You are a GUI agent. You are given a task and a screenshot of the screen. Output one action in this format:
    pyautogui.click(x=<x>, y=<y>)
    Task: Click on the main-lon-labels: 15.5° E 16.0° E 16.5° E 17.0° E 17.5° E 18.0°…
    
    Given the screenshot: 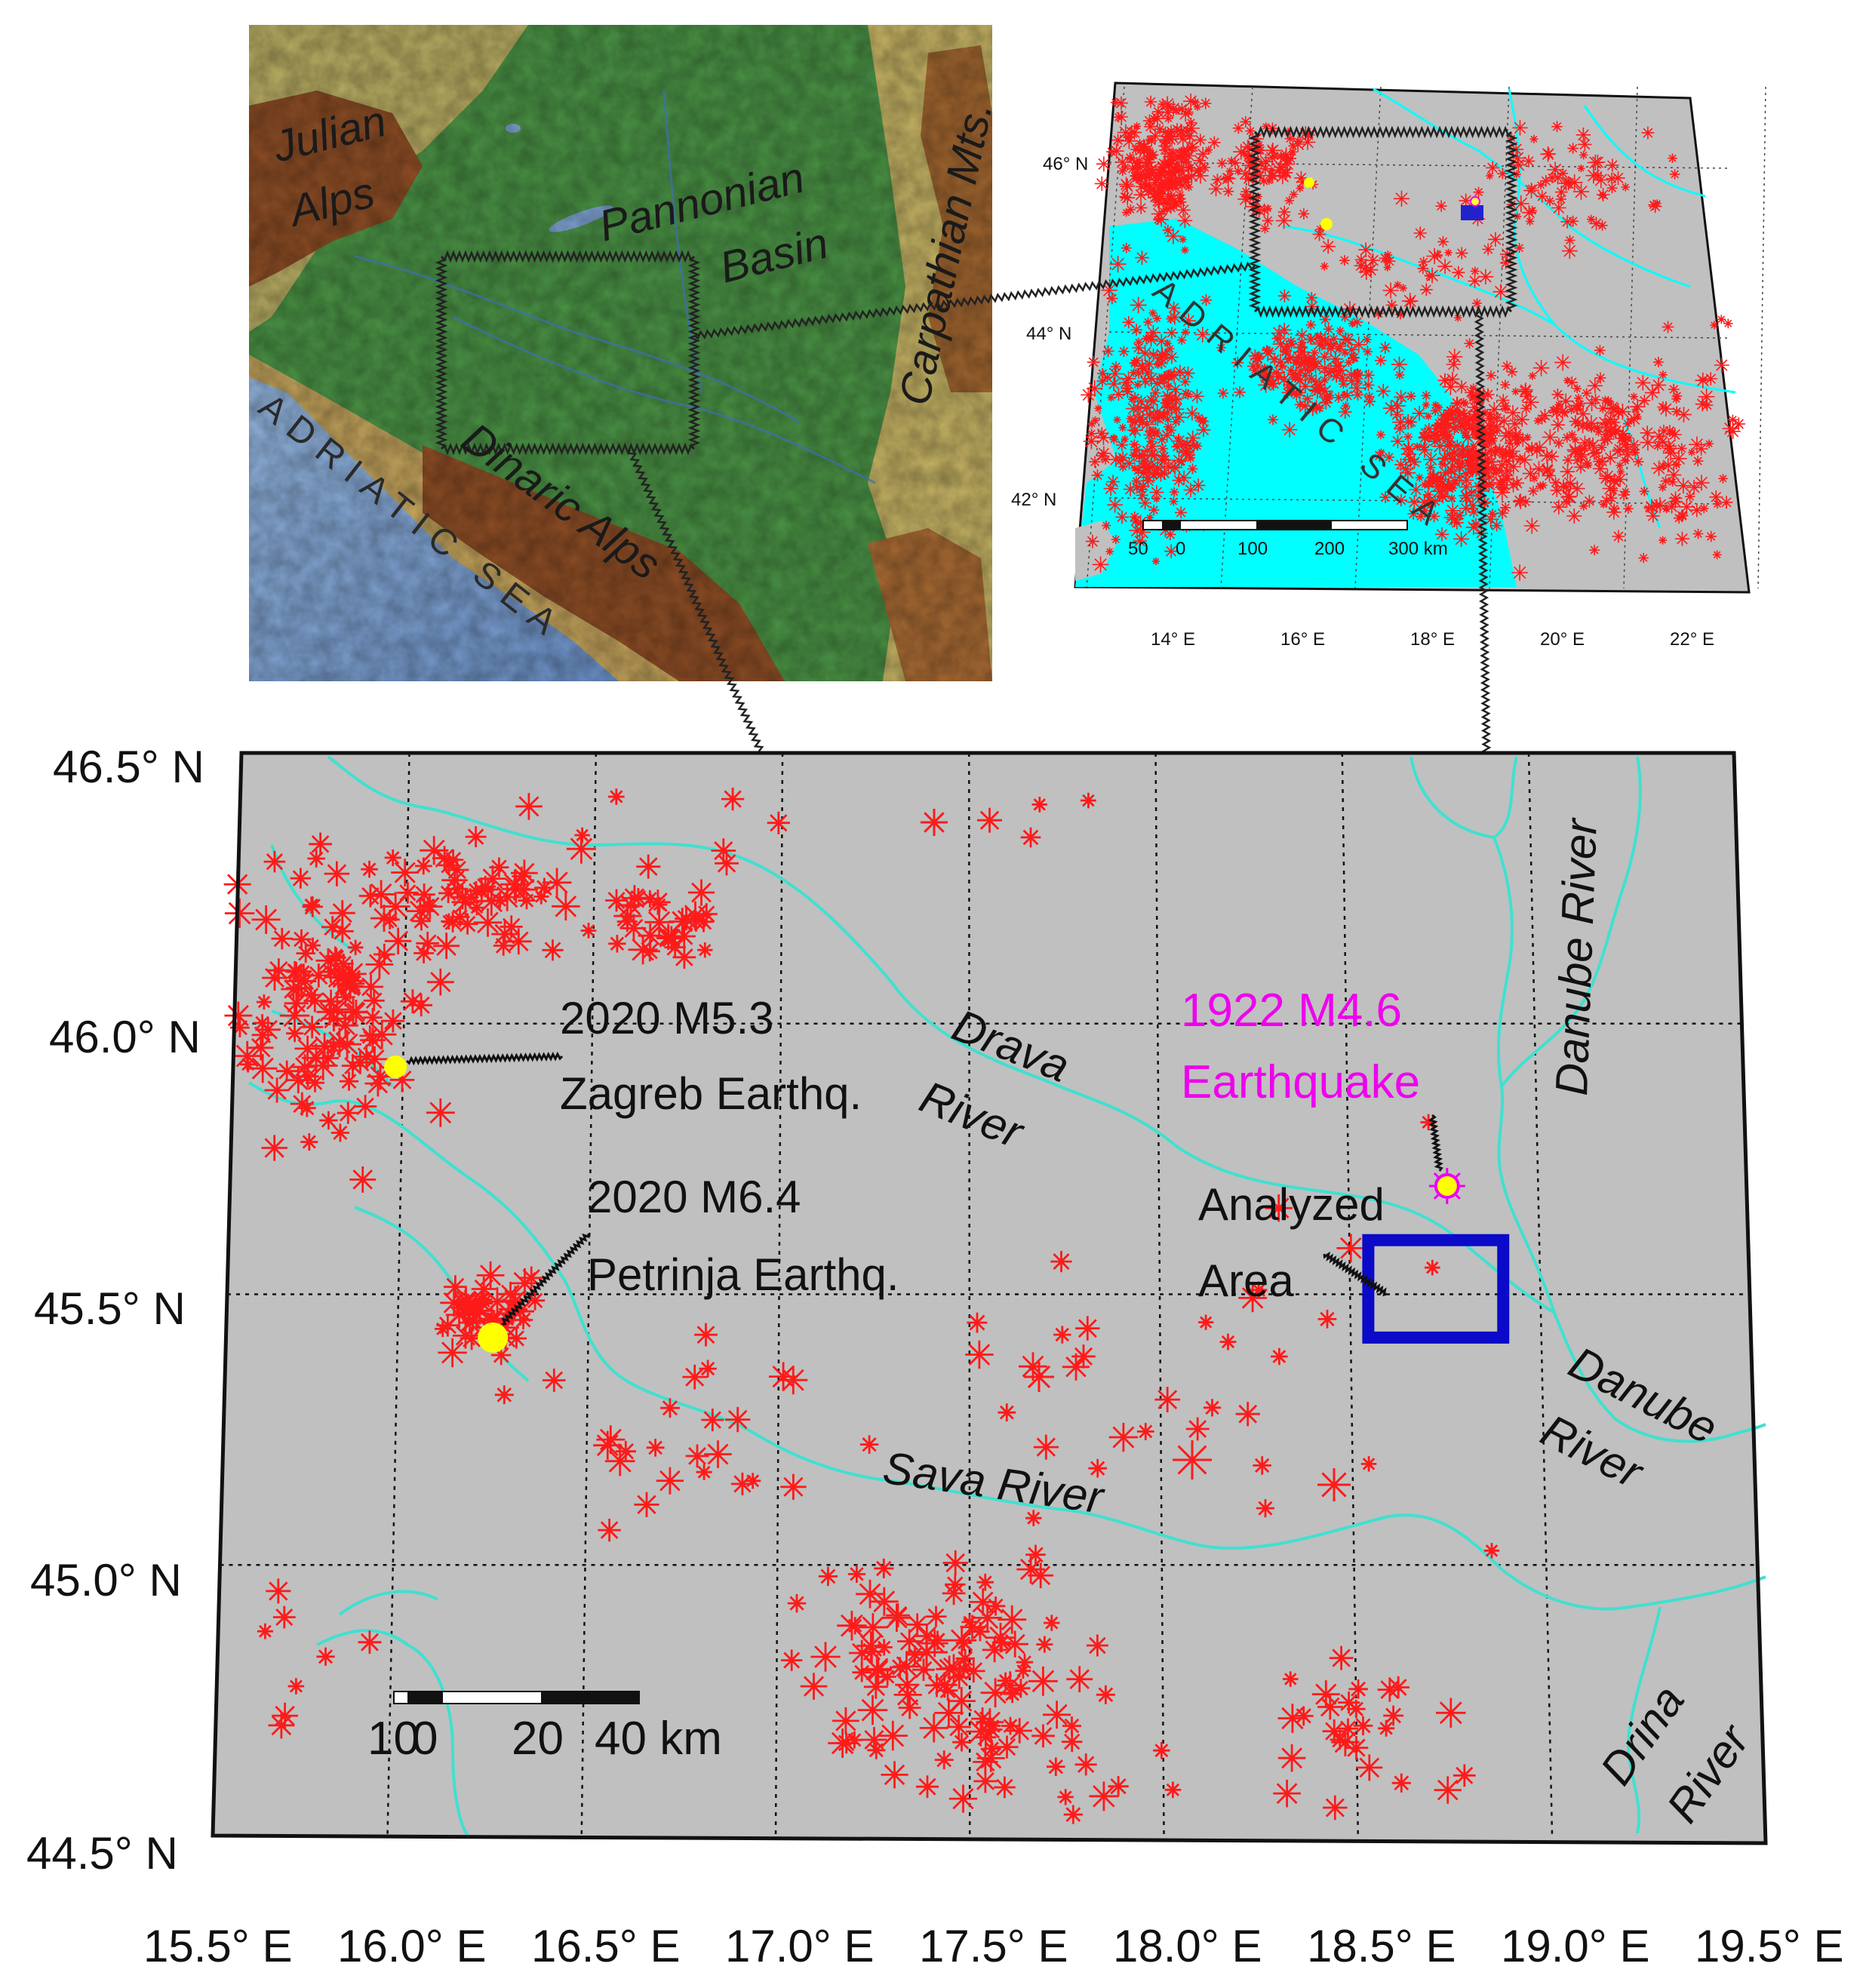 What is the action you would take?
    pyautogui.click(x=993, y=1946)
    